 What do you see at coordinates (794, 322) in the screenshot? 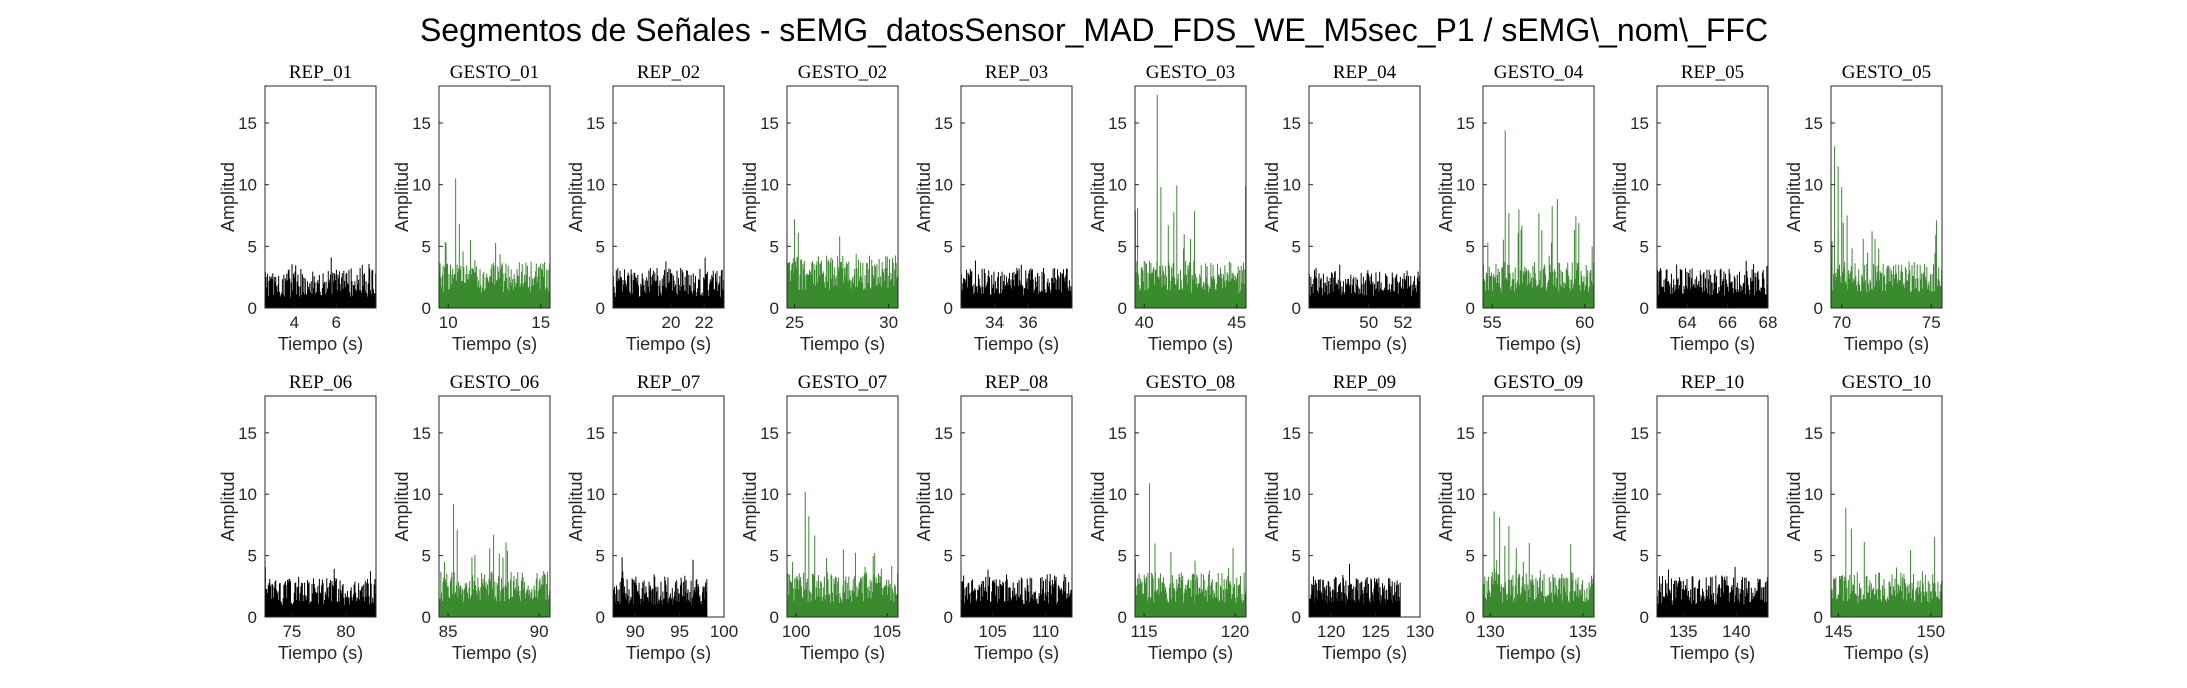
I see `x-tick-label: 25` at bounding box center [794, 322].